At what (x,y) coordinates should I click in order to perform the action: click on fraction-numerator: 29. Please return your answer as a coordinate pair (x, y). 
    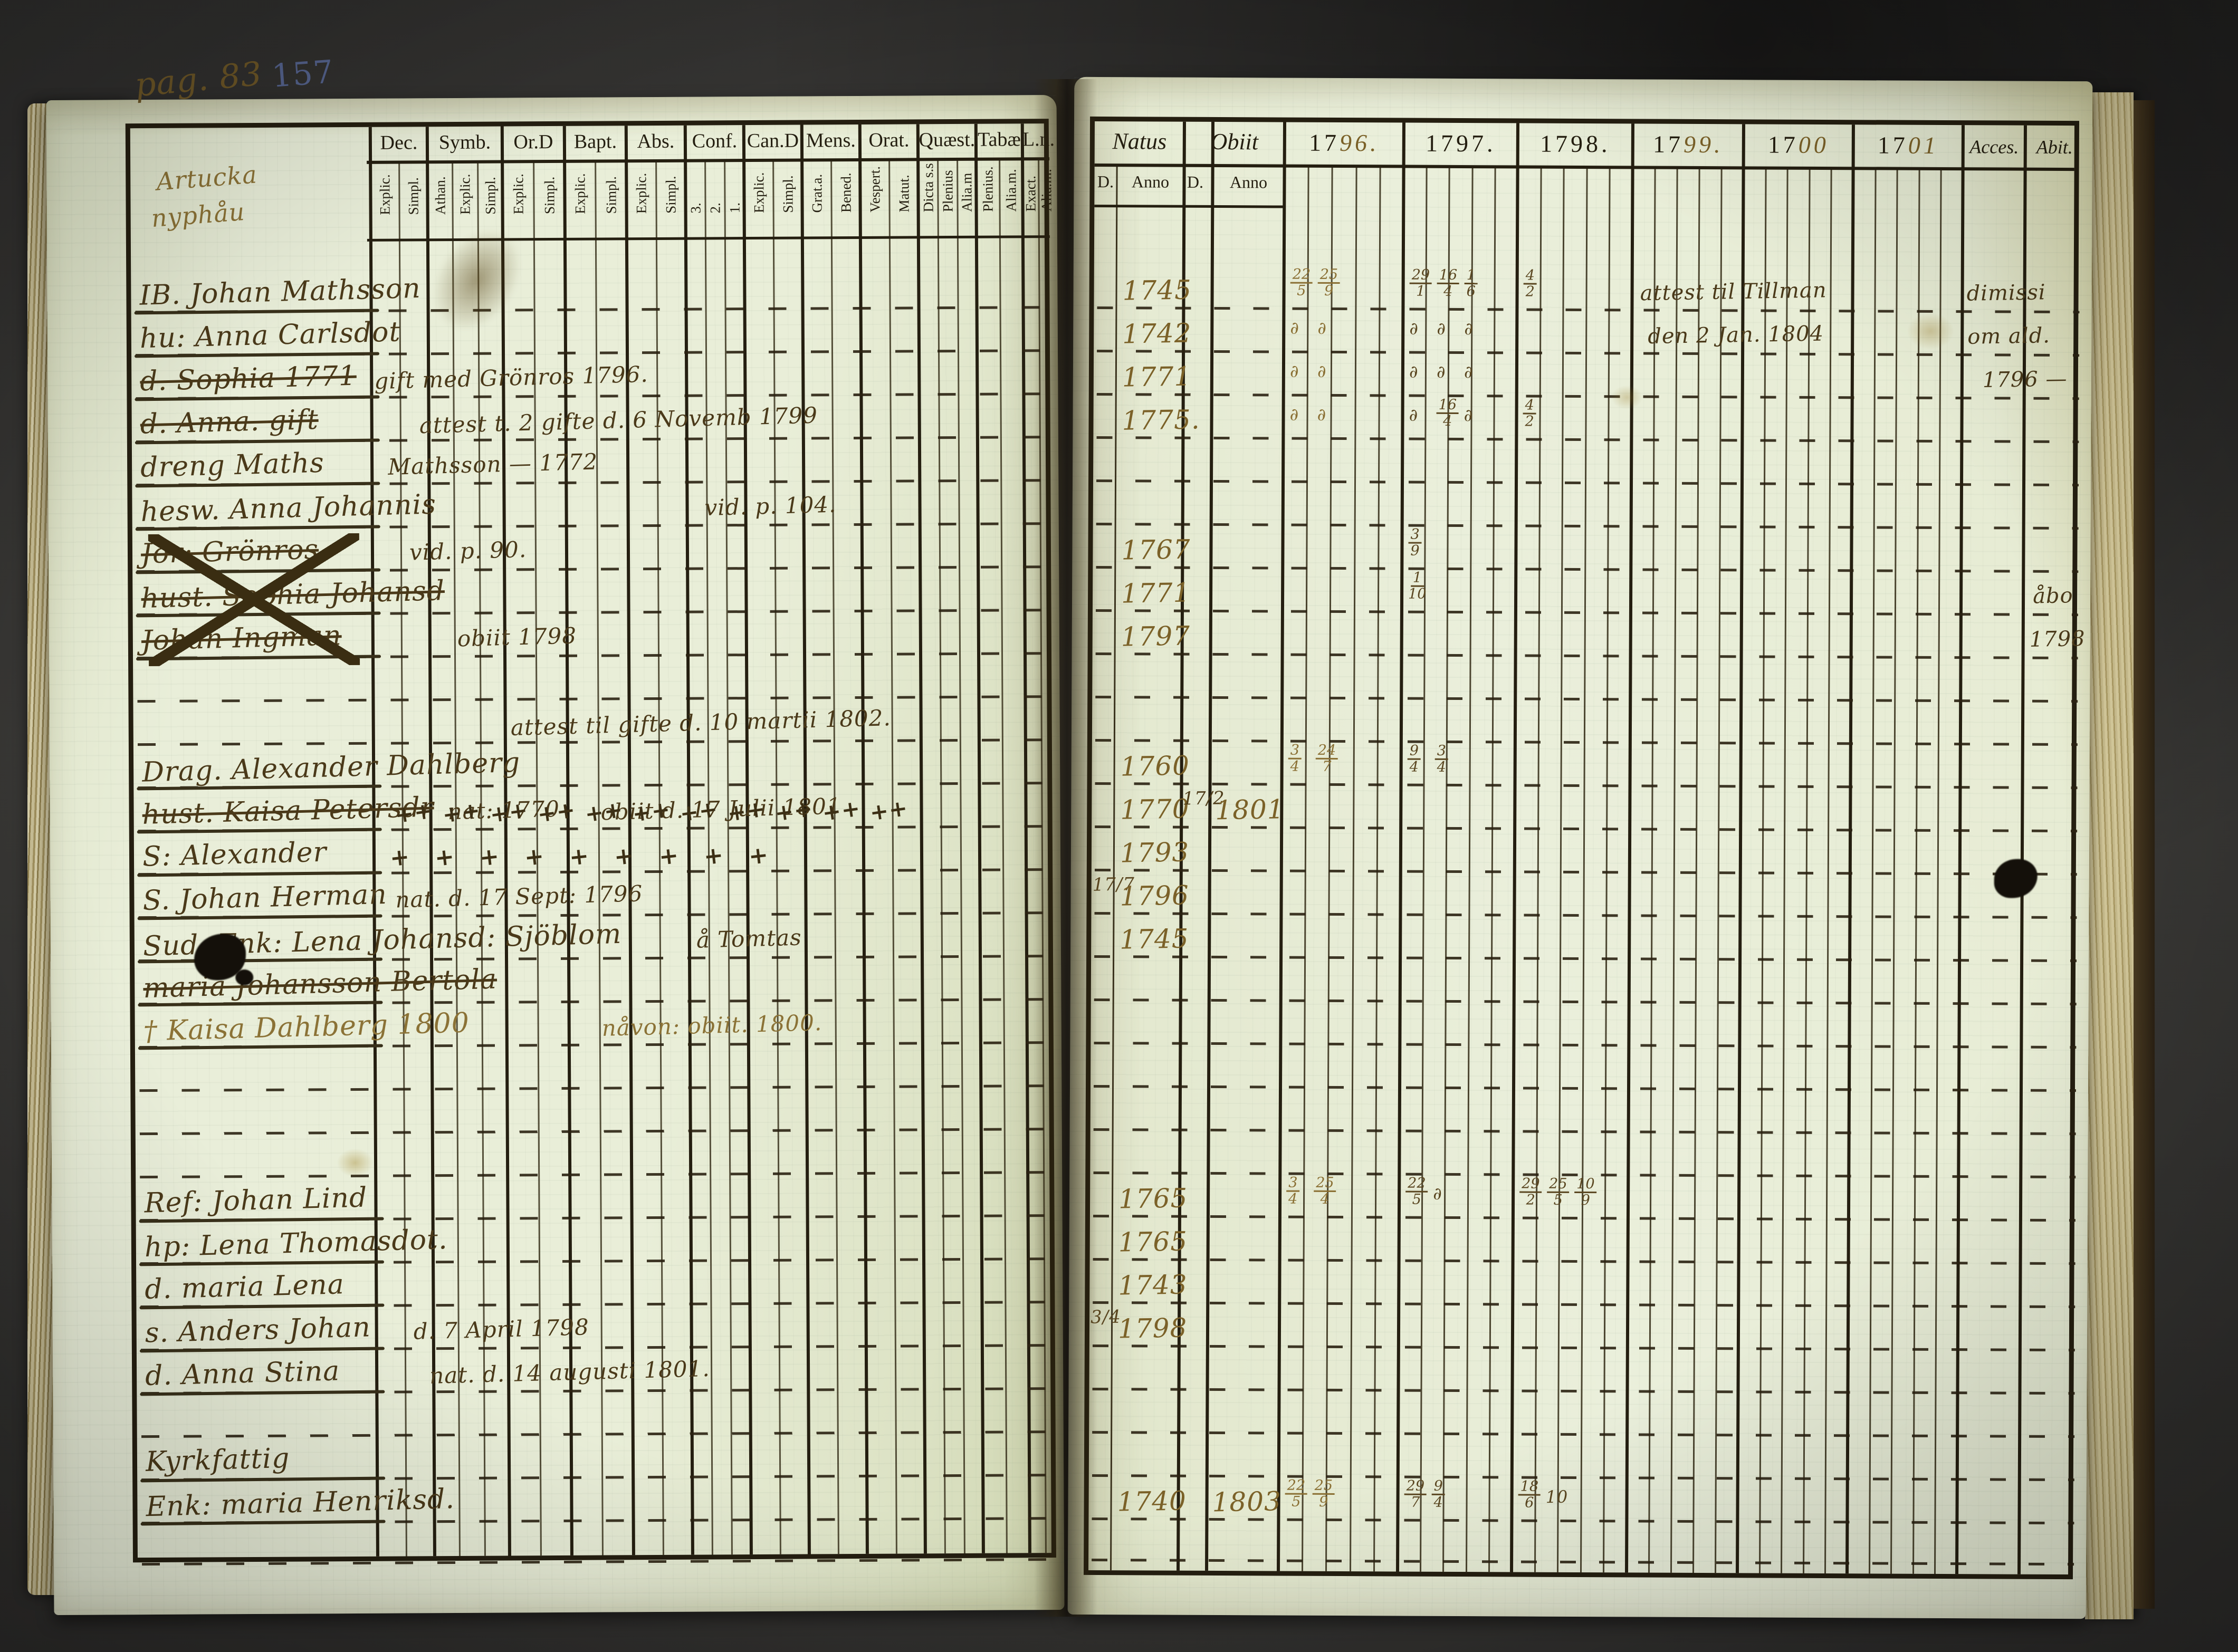
    Looking at the image, I should click on (1530, 1185).